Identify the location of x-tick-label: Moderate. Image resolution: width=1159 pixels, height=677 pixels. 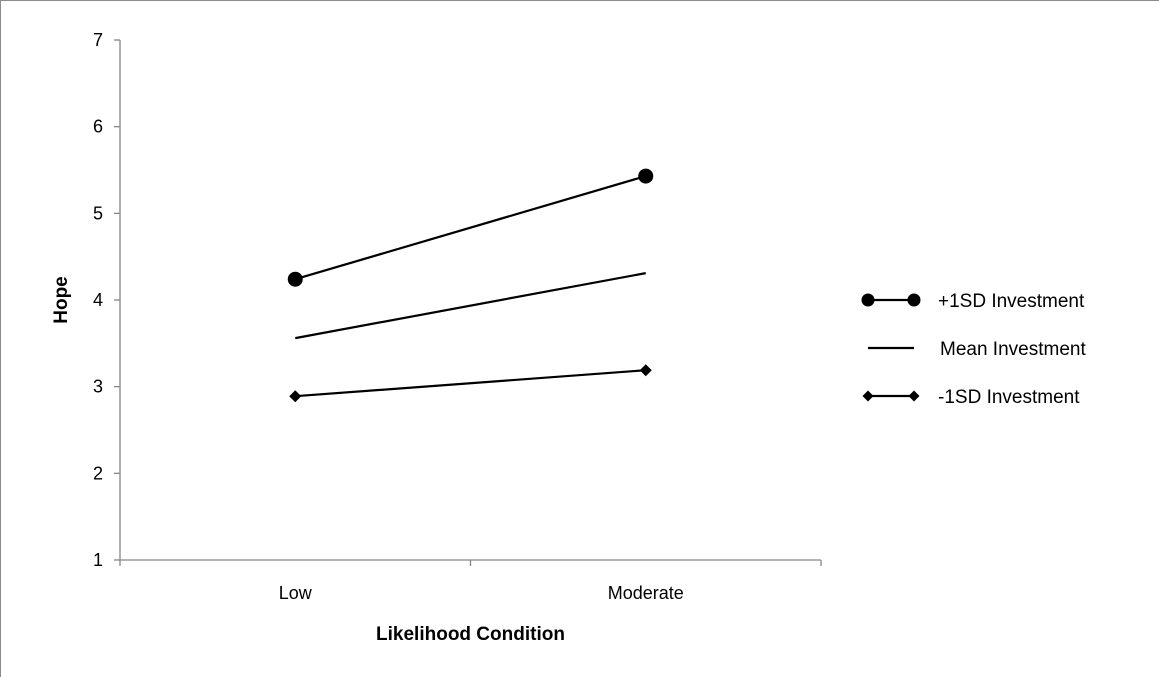
(646, 593).